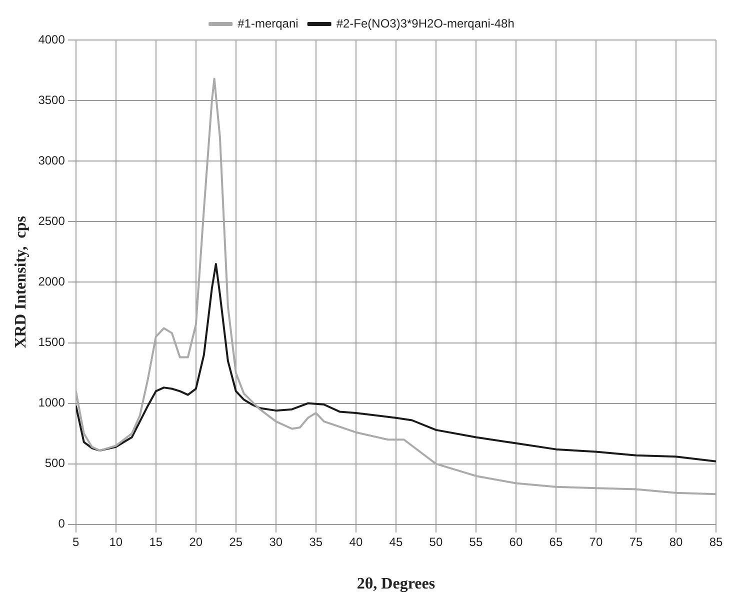 The height and width of the screenshot is (610, 737). What do you see at coordinates (52, 342) in the screenshot?
I see `y-tick-label: 1500` at bounding box center [52, 342].